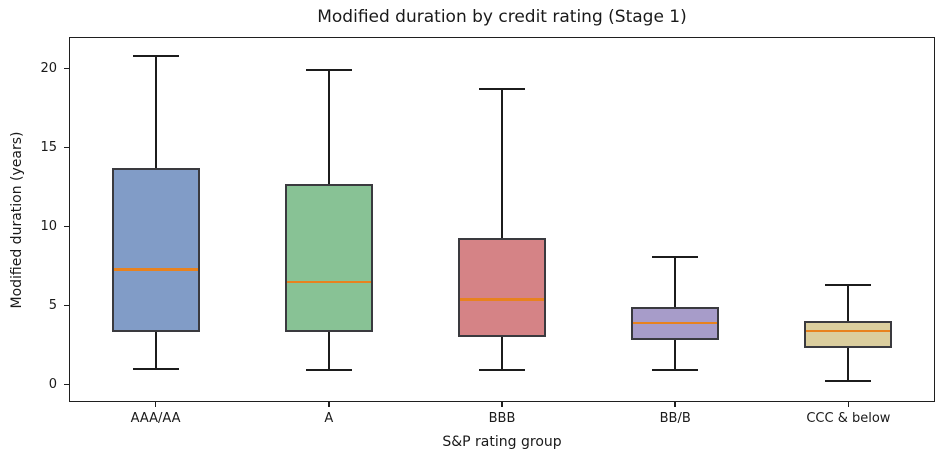 The height and width of the screenshot is (468, 947). I want to click on y-tick-label: 5, so click(52, 305).